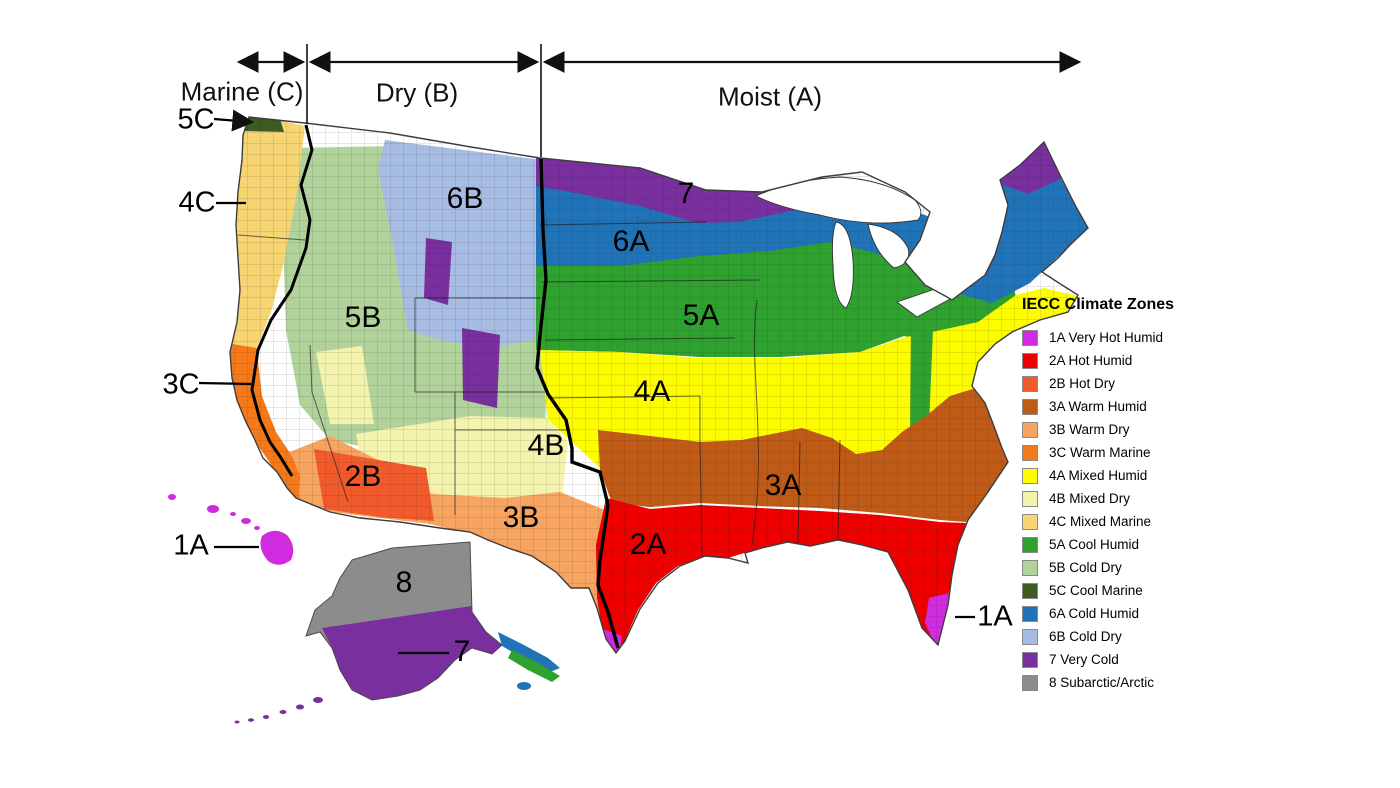 The image size is (1400, 788). What do you see at coordinates (1030, 521) in the screenshot?
I see `legend-swatch-4c` at bounding box center [1030, 521].